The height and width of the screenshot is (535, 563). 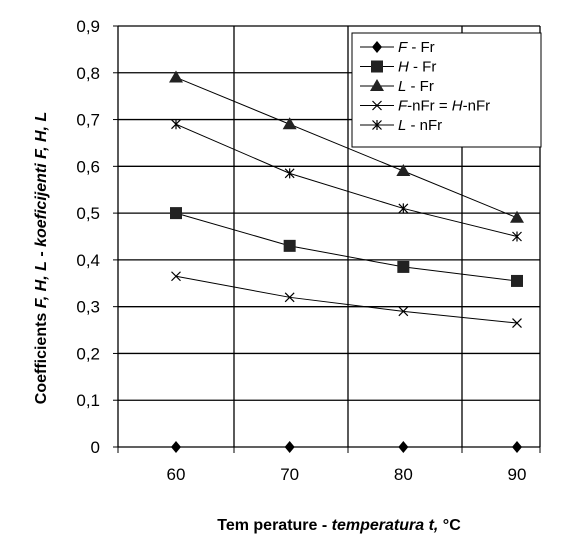 What do you see at coordinates (88, 120) in the screenshot?
I see `y-tick-label: 0,7` at bounding box center [88, 120].